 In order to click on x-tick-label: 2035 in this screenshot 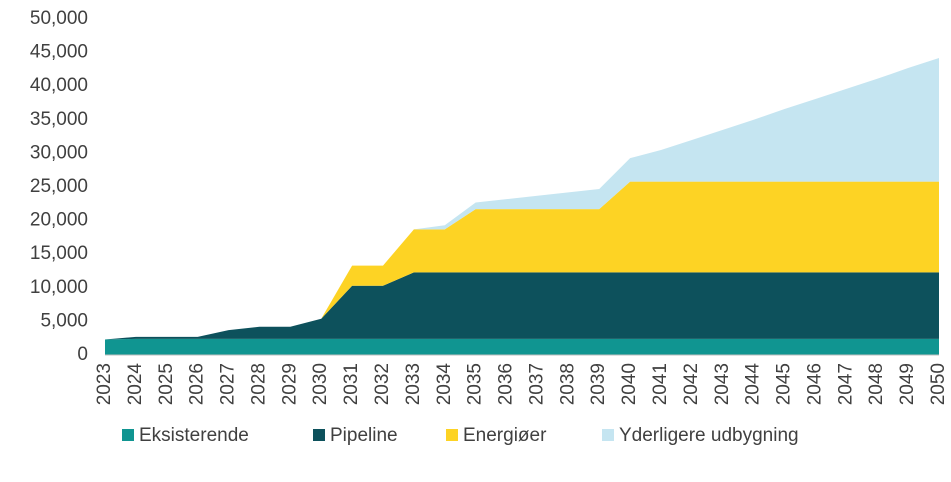, I will do `click(475, 384)`.